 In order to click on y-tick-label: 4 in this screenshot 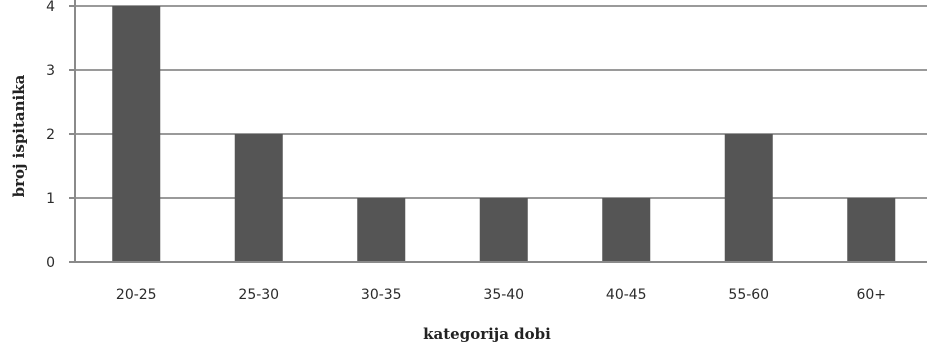, I will do `click(50, 7)`.